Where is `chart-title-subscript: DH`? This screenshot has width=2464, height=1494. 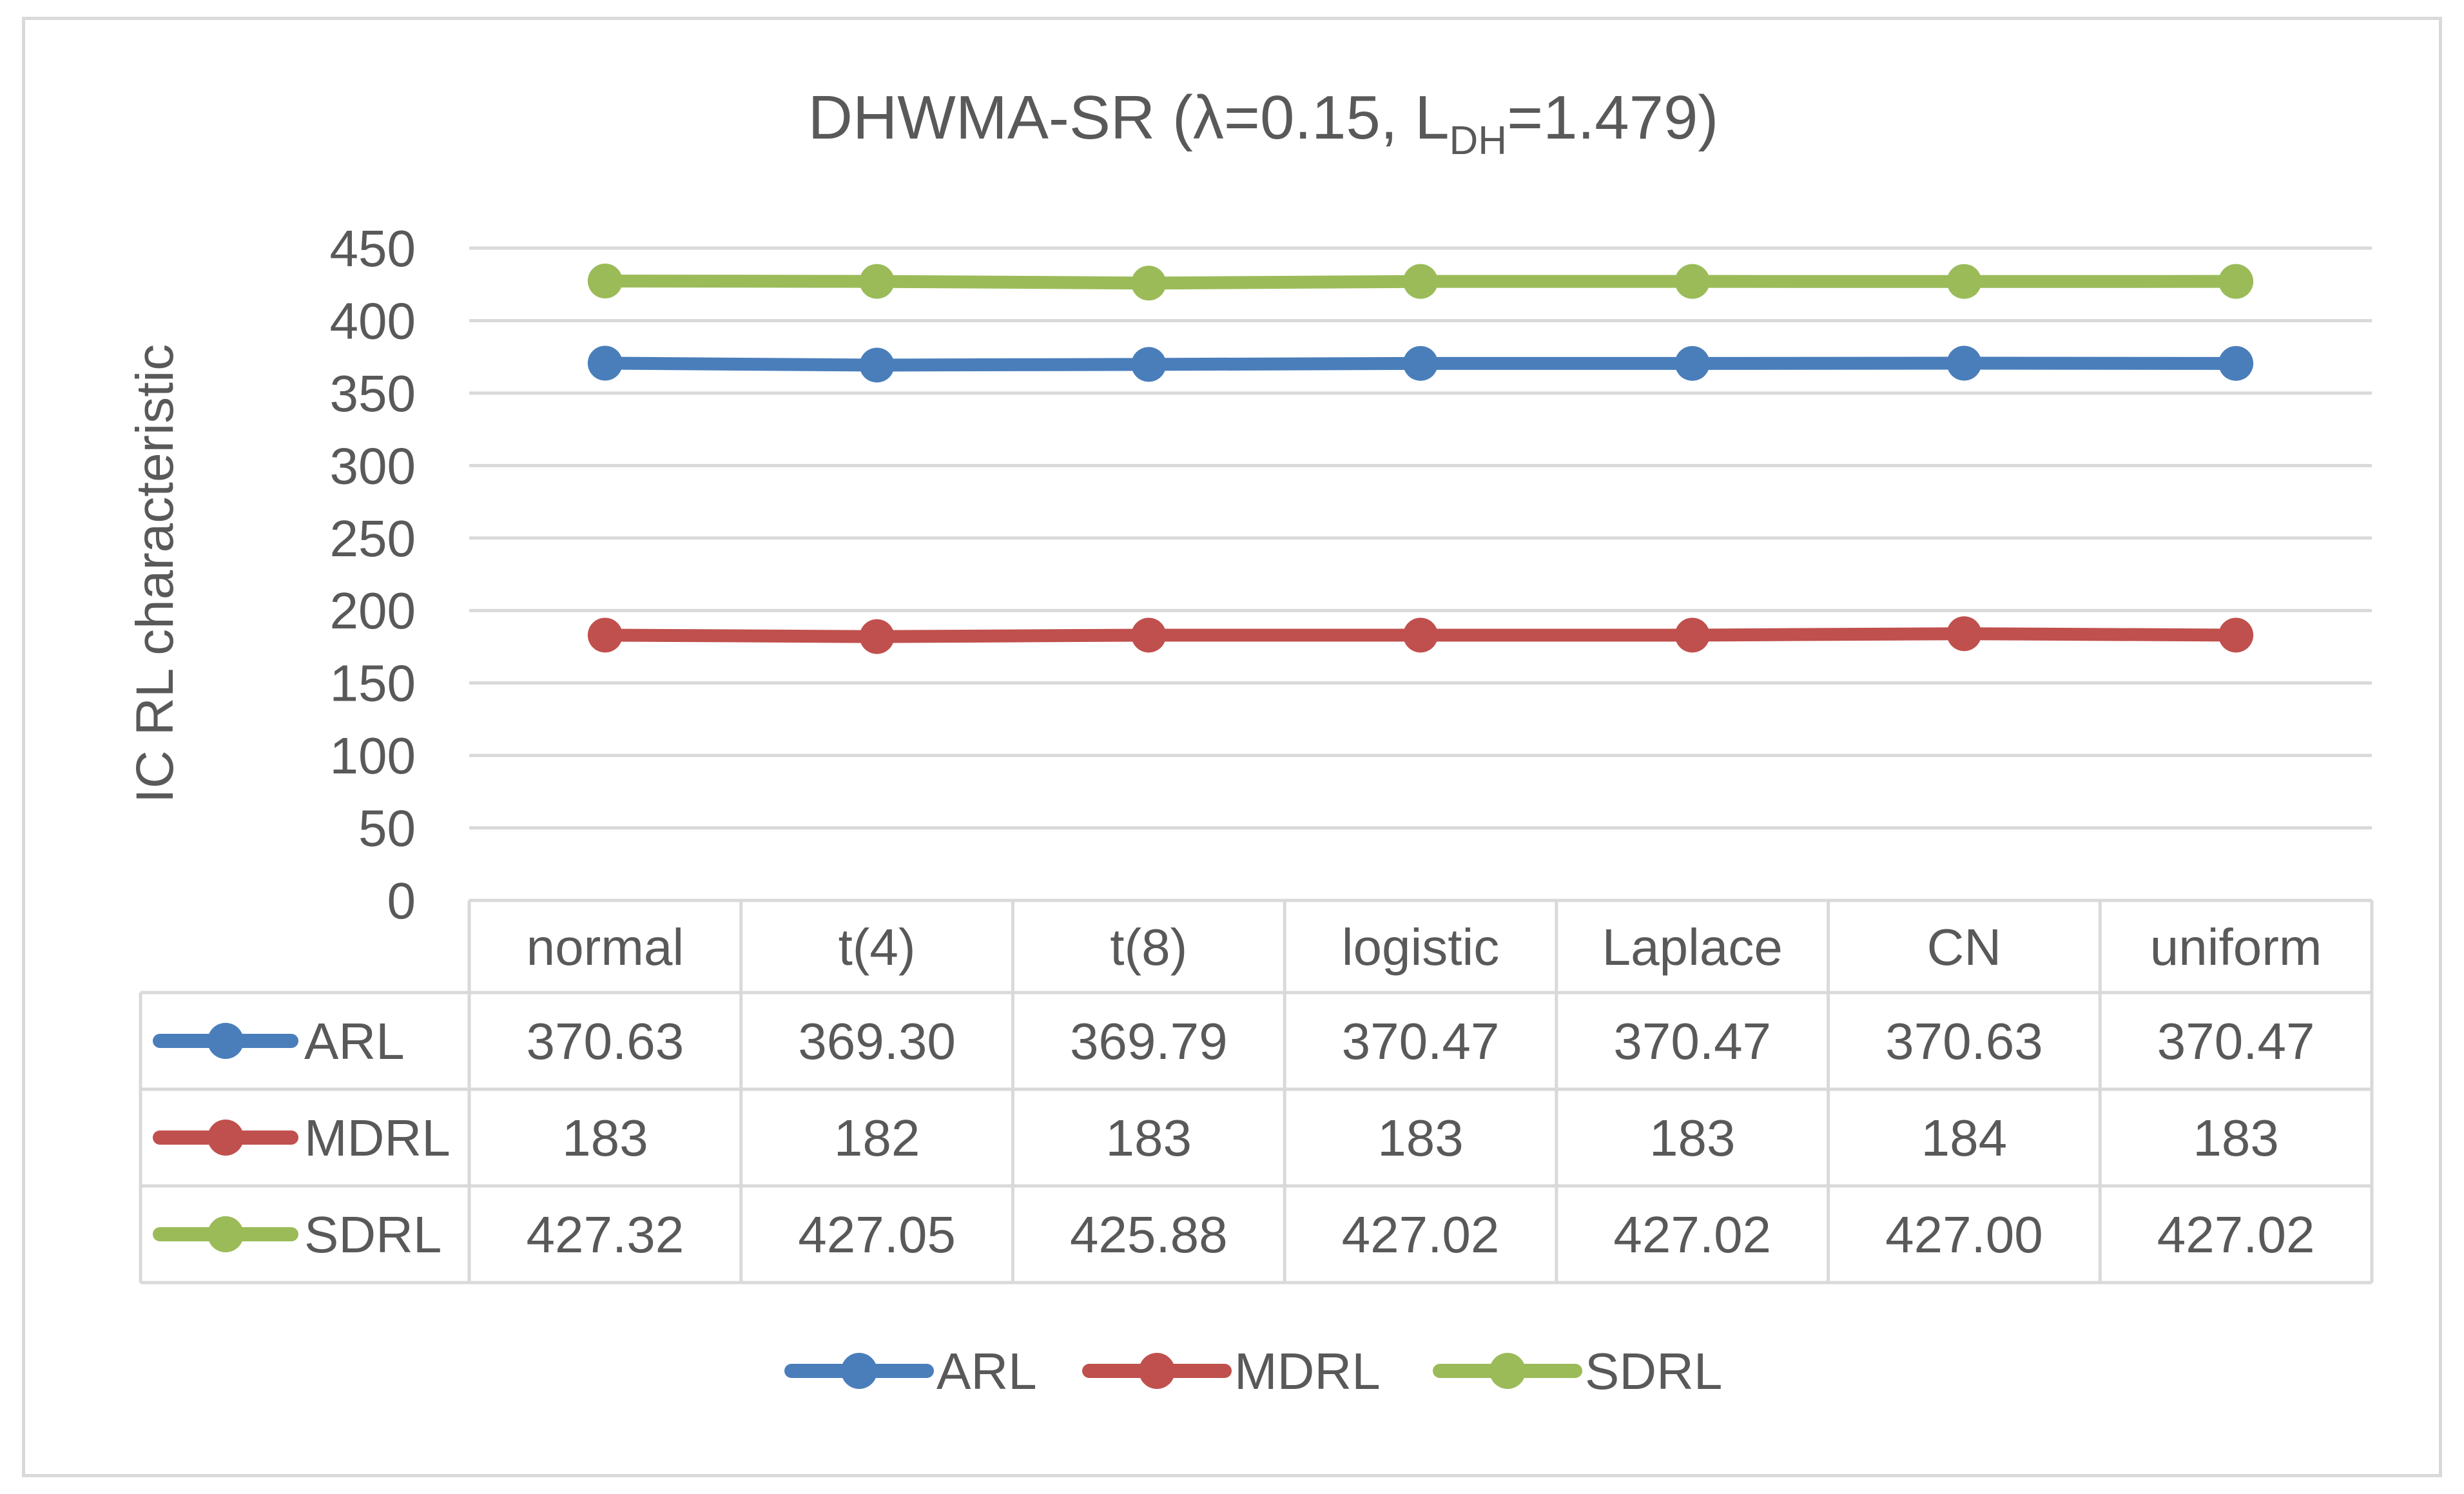 chart-title-subscript: DH is located at coordinates (1479, 141).